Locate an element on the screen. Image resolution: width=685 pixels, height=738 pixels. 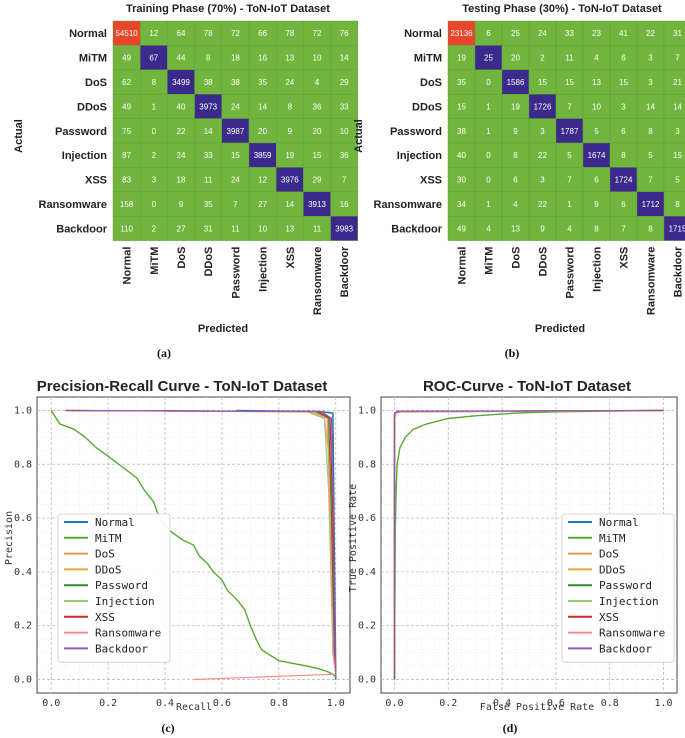
cm-testing-value-1-1: 25 is located at coordinates (488, 58).